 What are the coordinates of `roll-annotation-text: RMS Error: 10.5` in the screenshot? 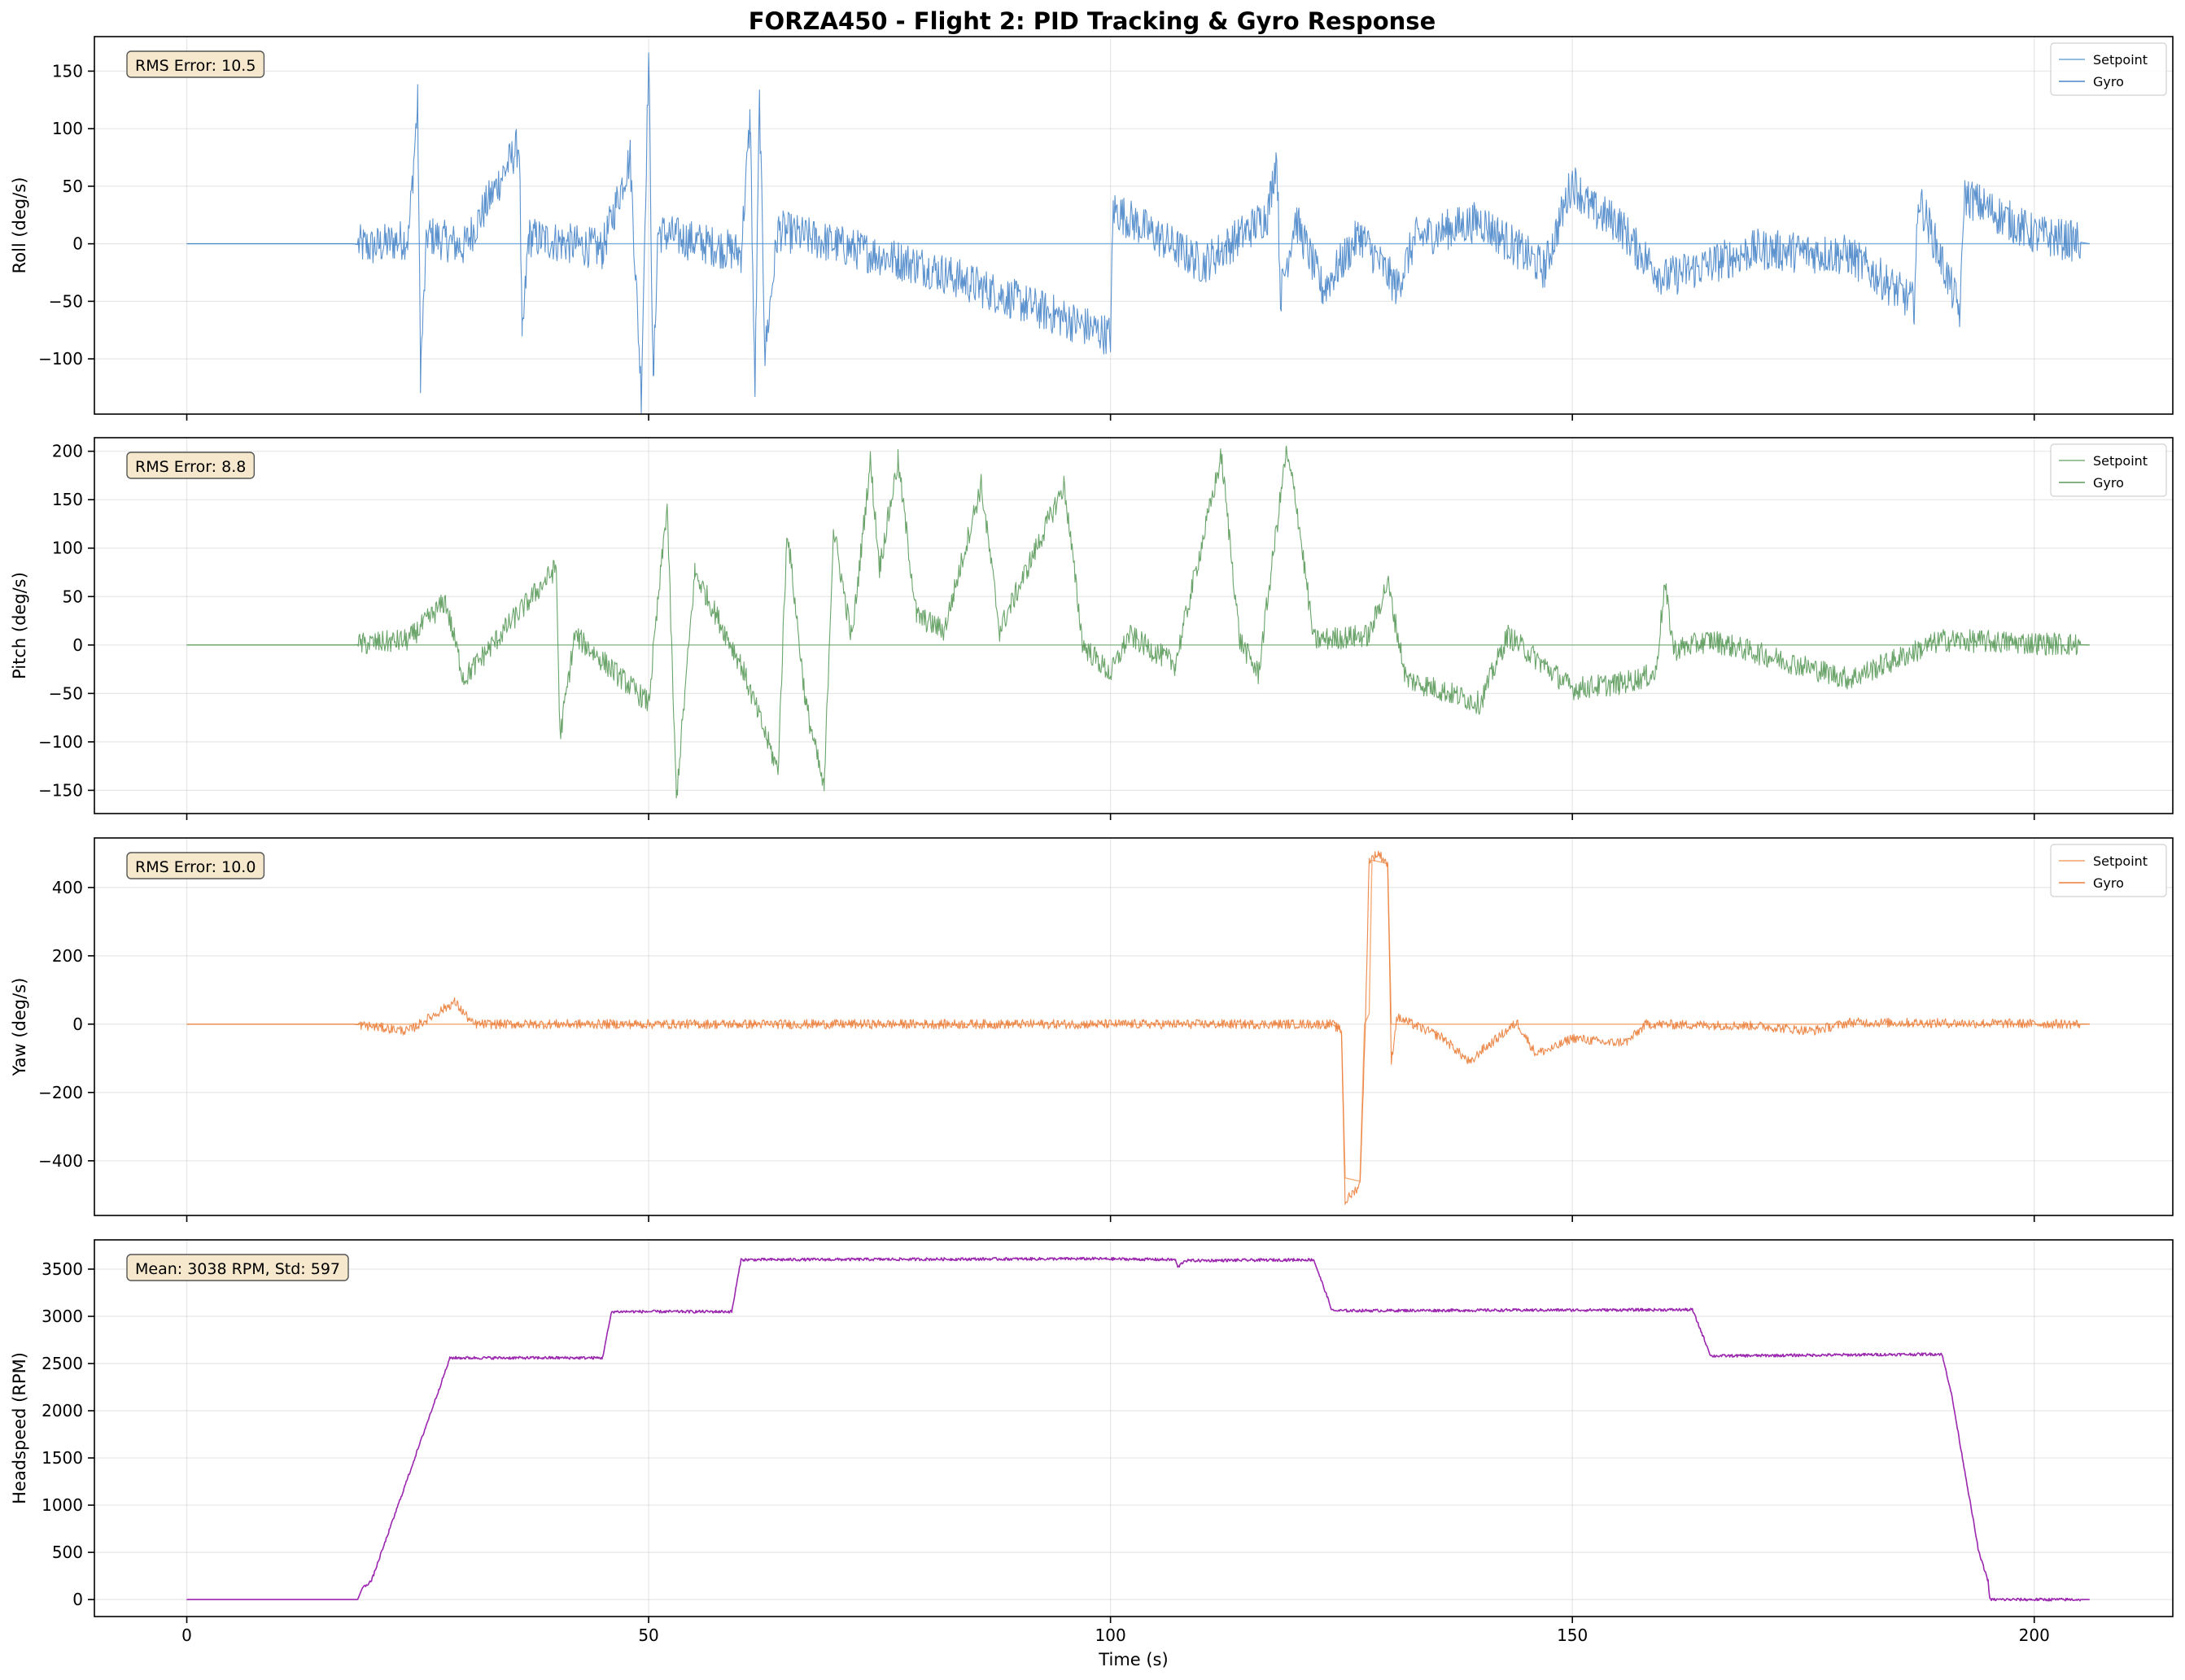 It's located at (195, 66).